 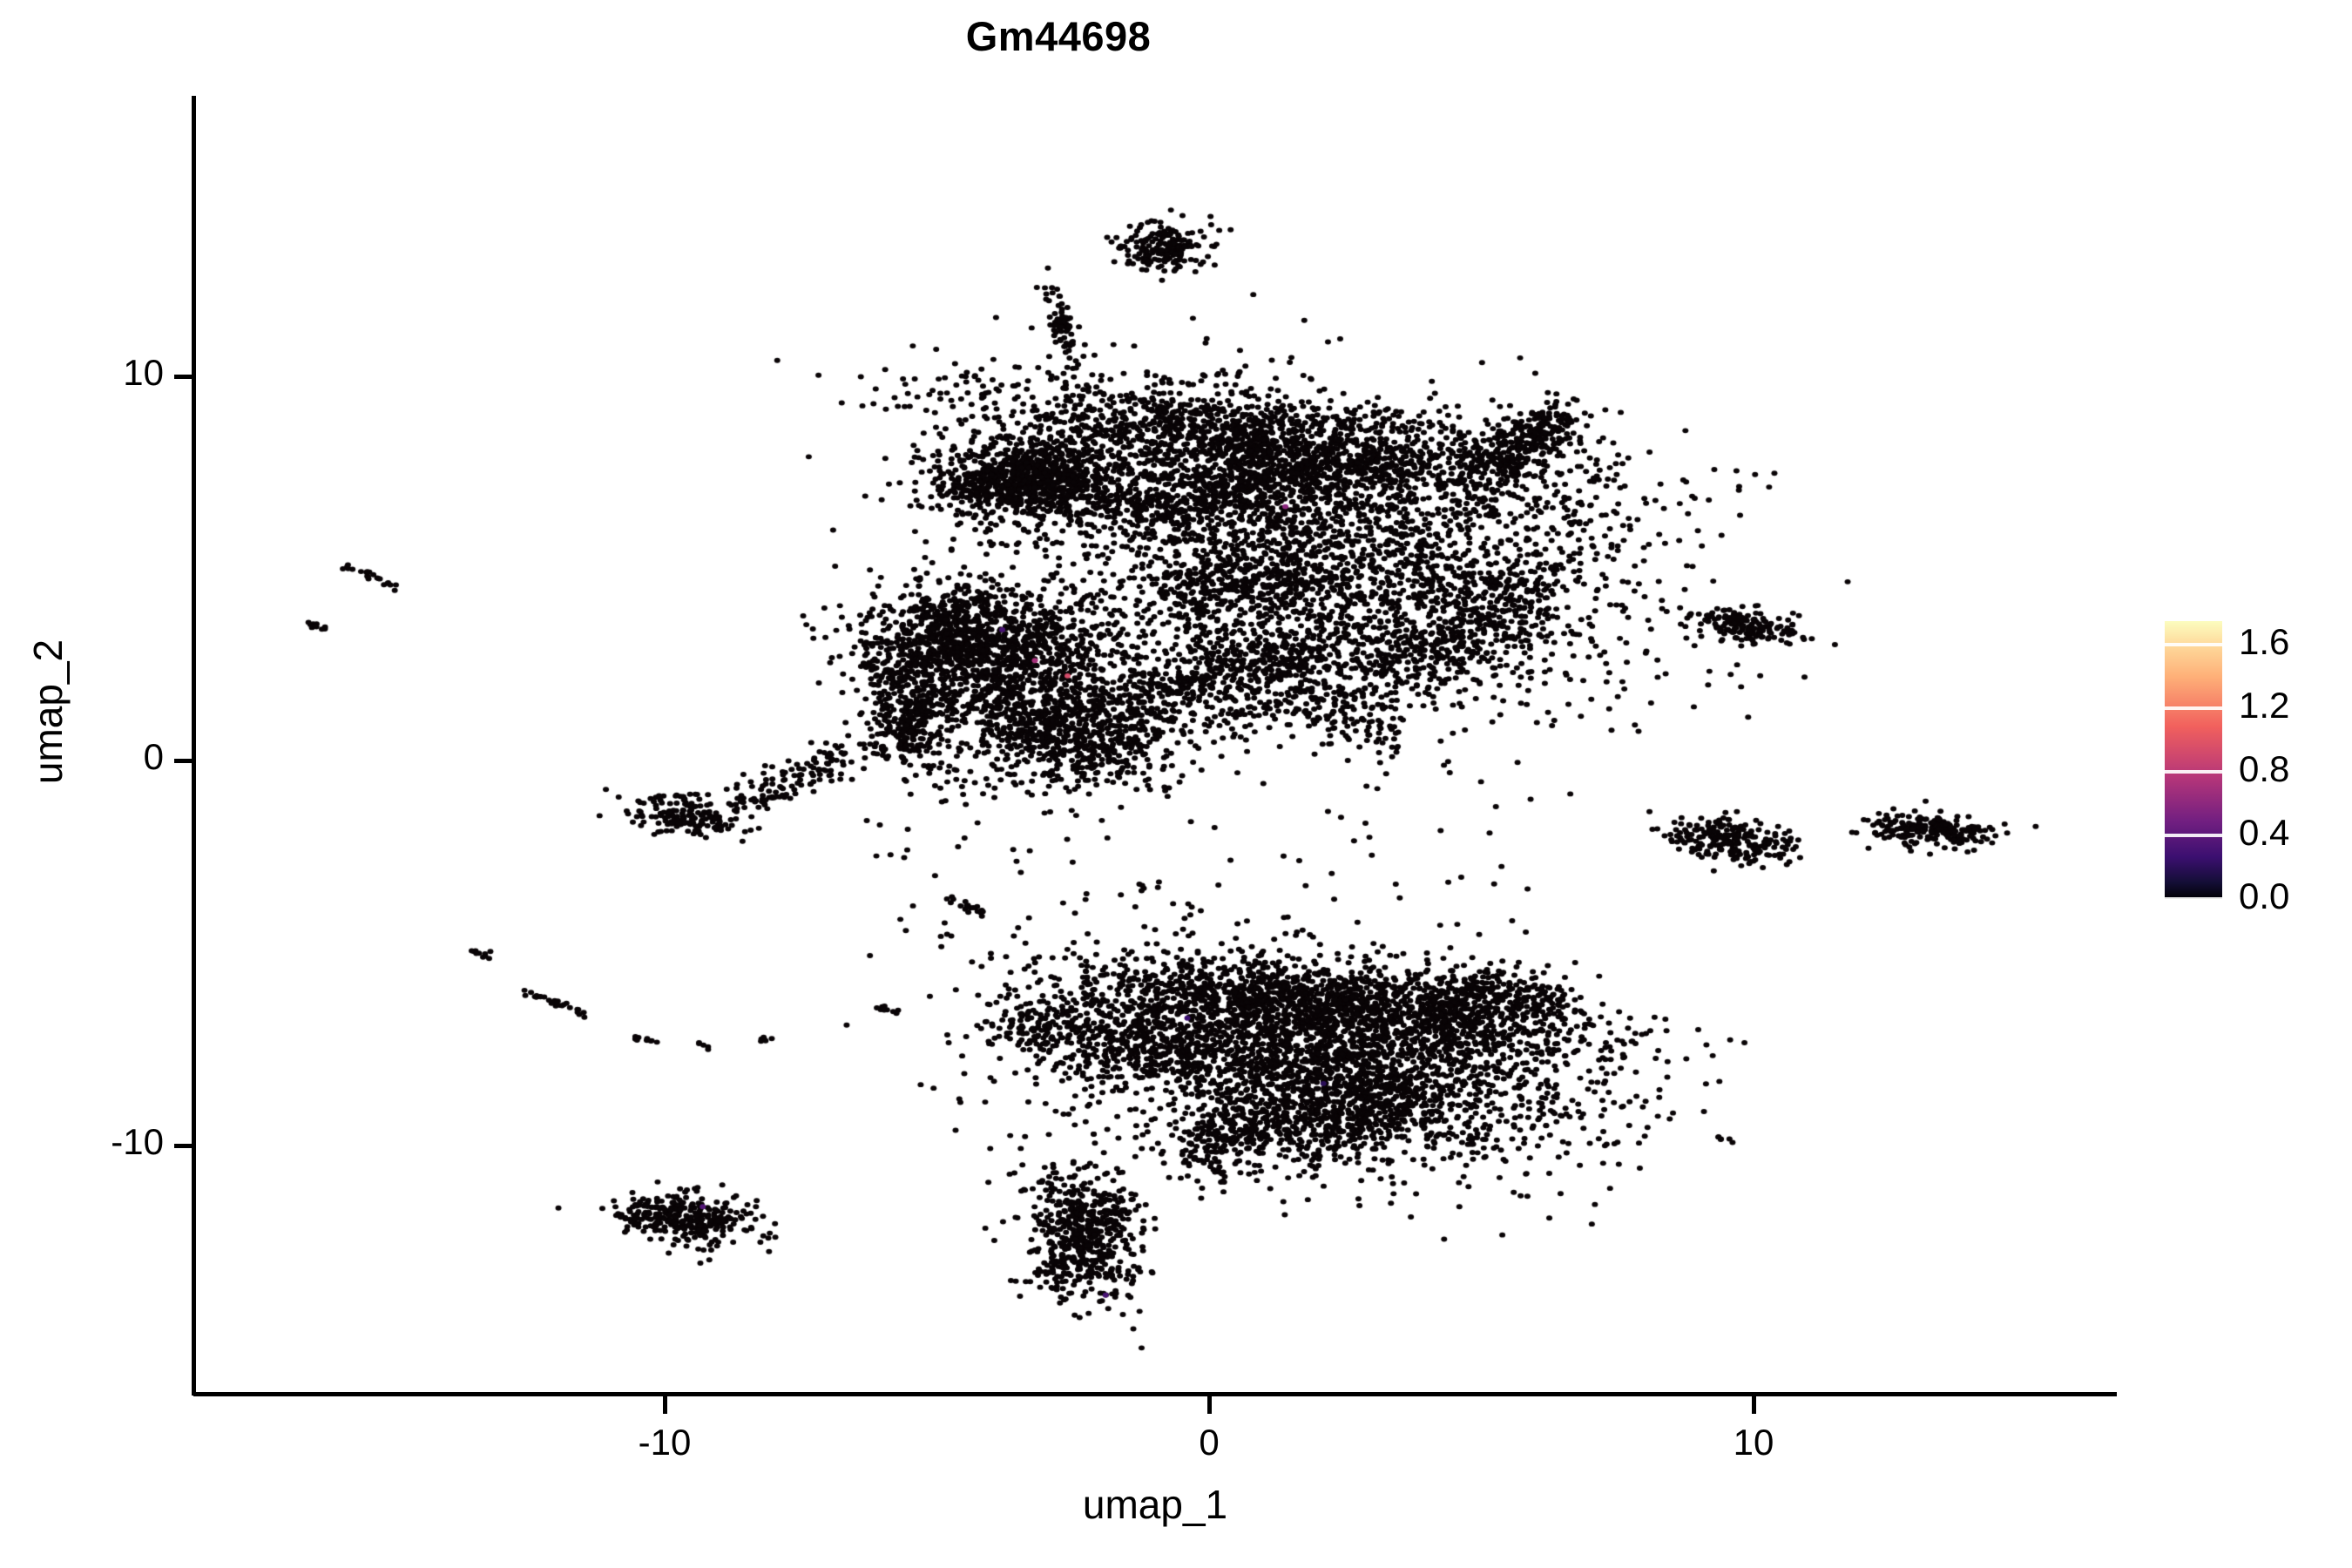 I want to click on y-axis-tick-label: 10, so click(x=143, y=372).